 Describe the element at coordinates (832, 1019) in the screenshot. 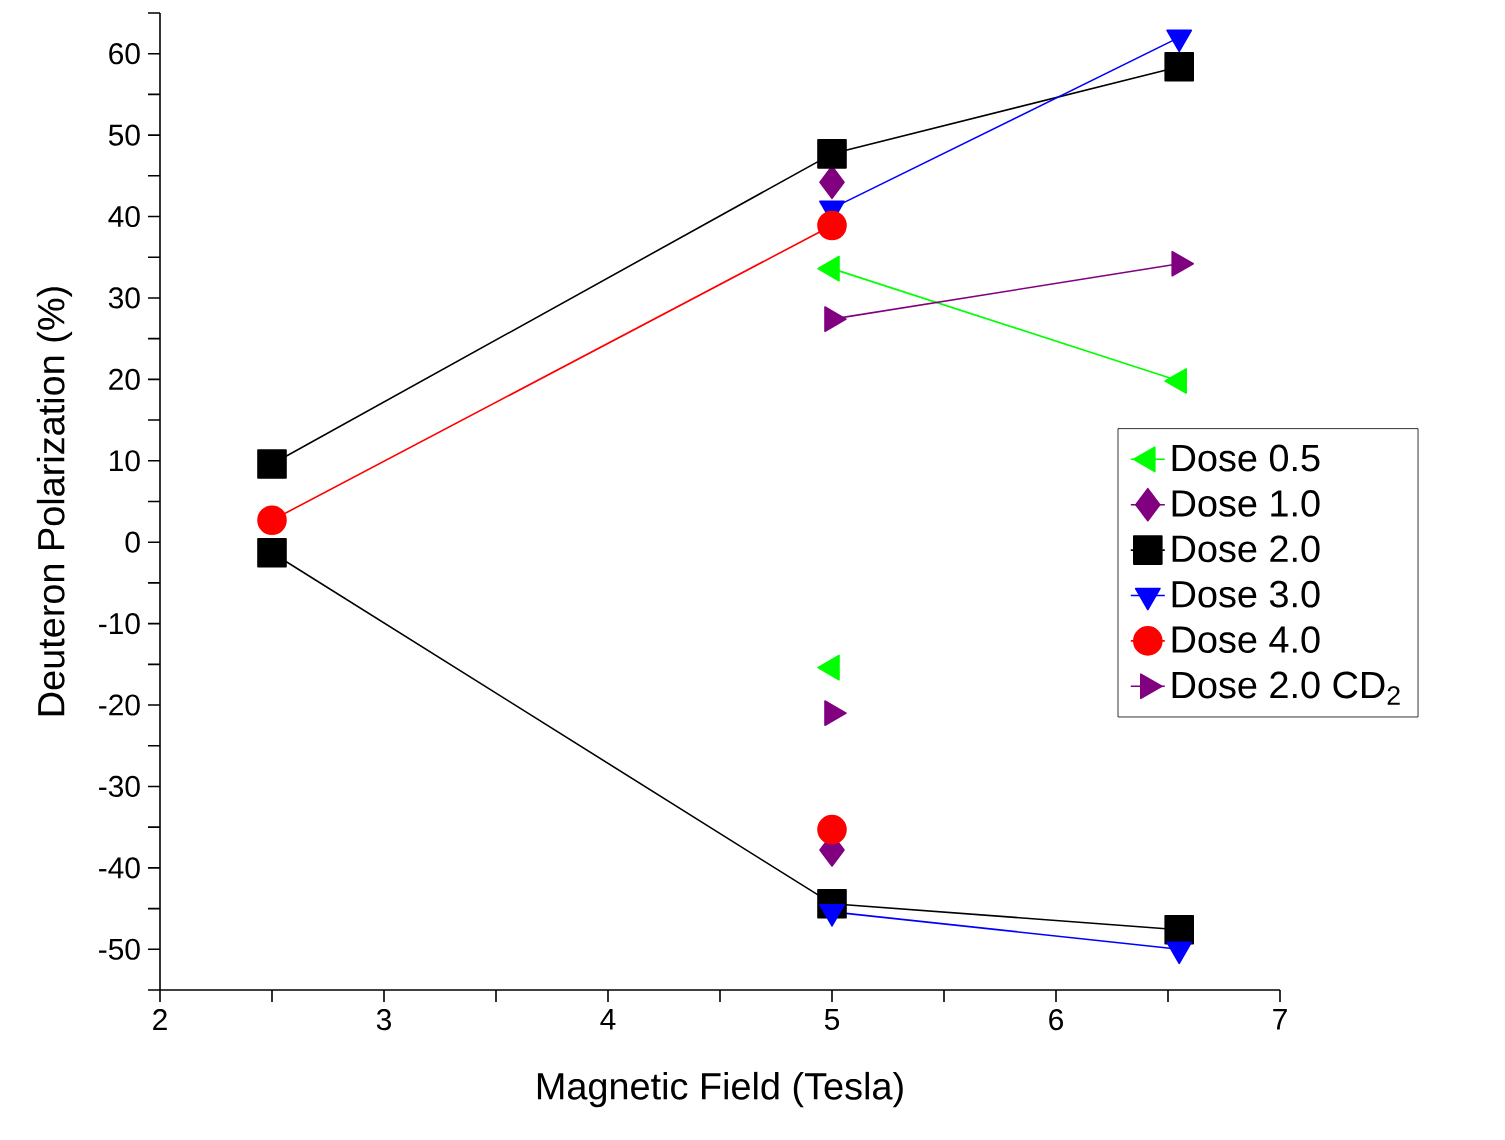

I see `x-tick-label: 5` at that location.